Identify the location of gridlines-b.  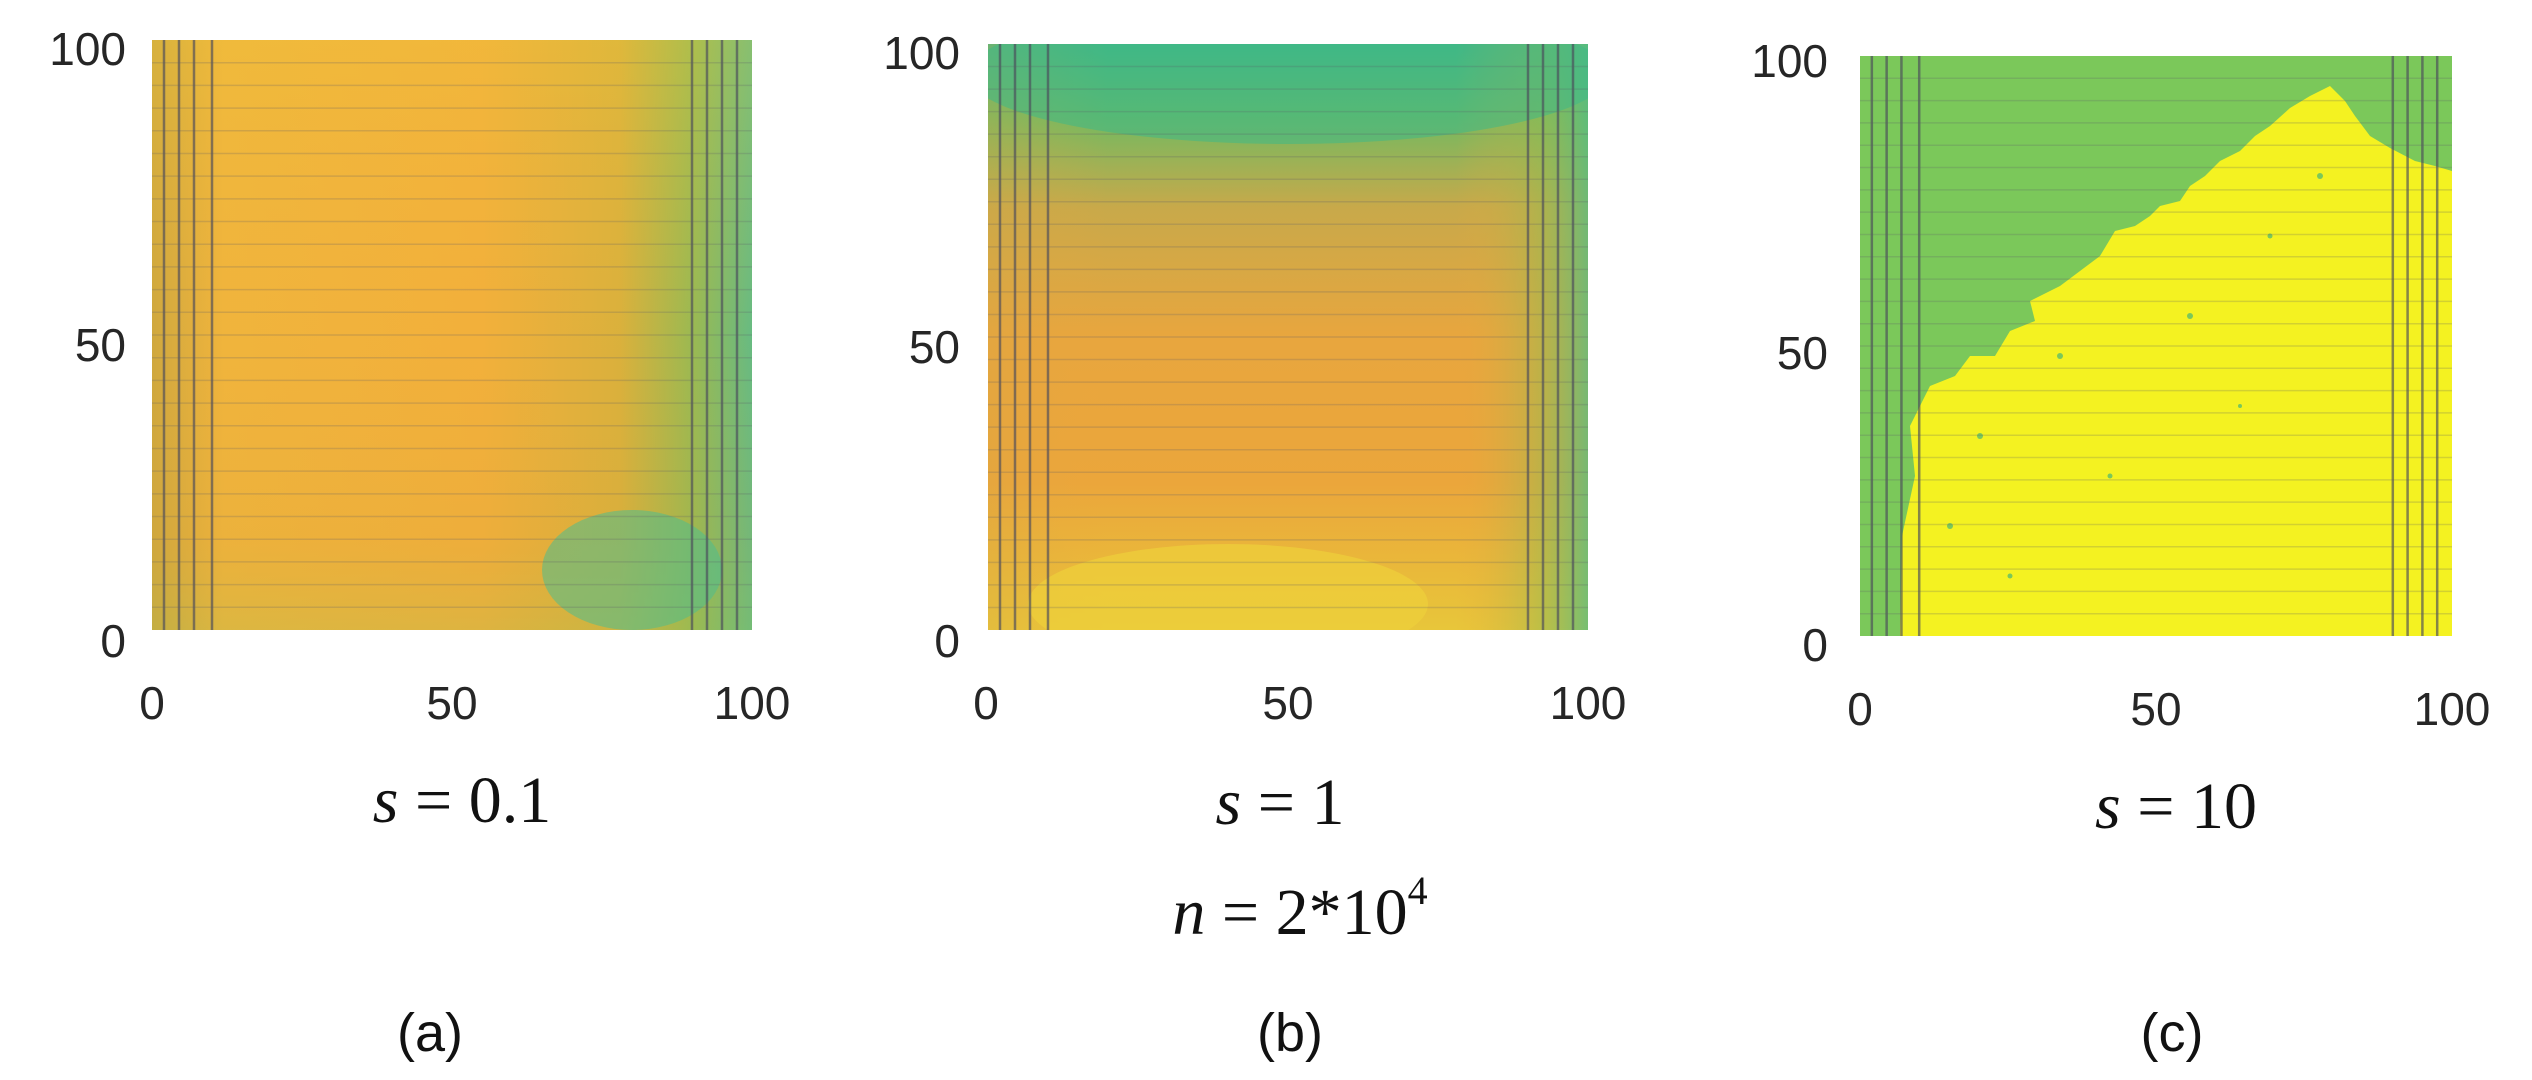
(1288, 337).